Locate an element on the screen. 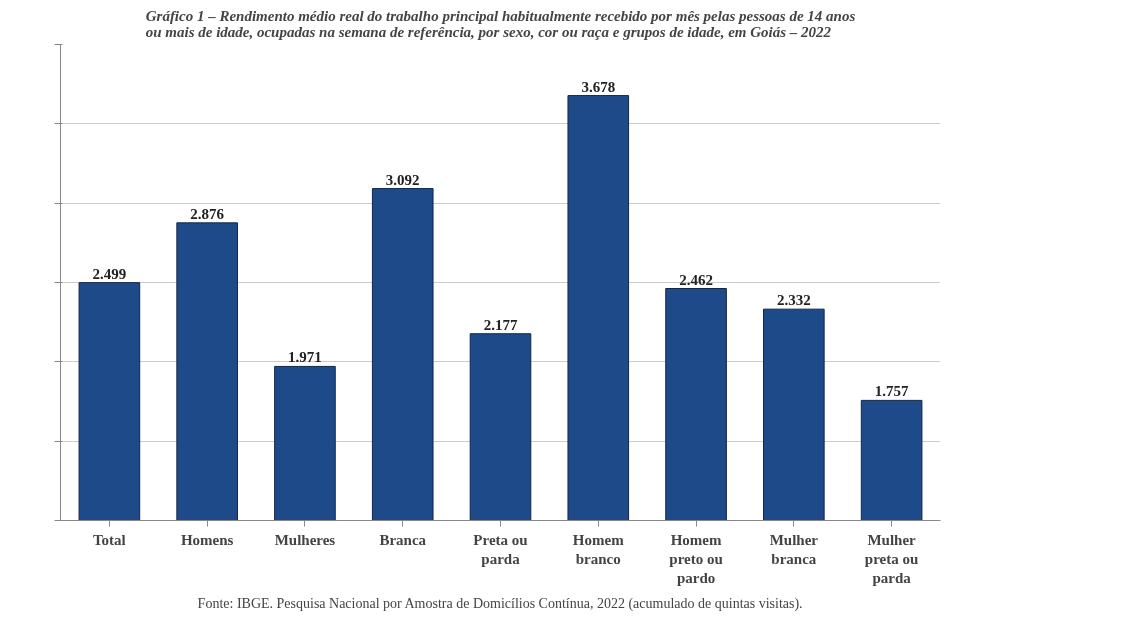  data-label: 2.462 is located at coordinates (696, 279).